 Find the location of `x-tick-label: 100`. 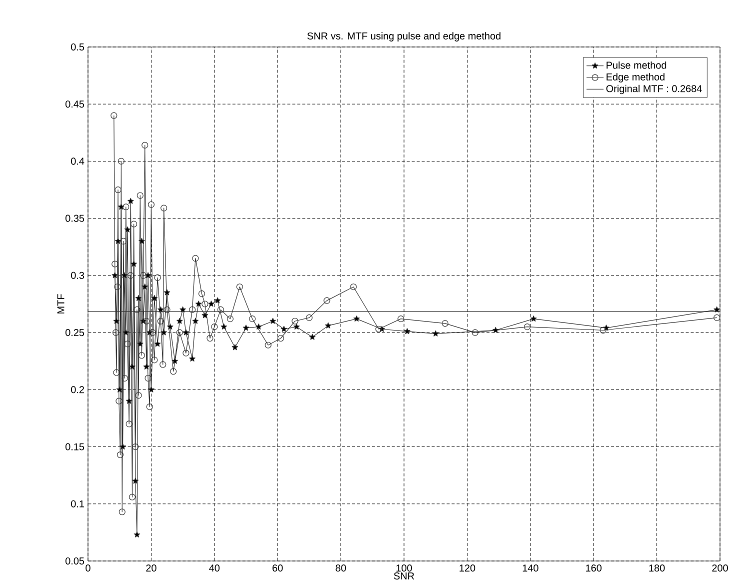

x-tick-label: 100 is located at coordinates (404, 568).